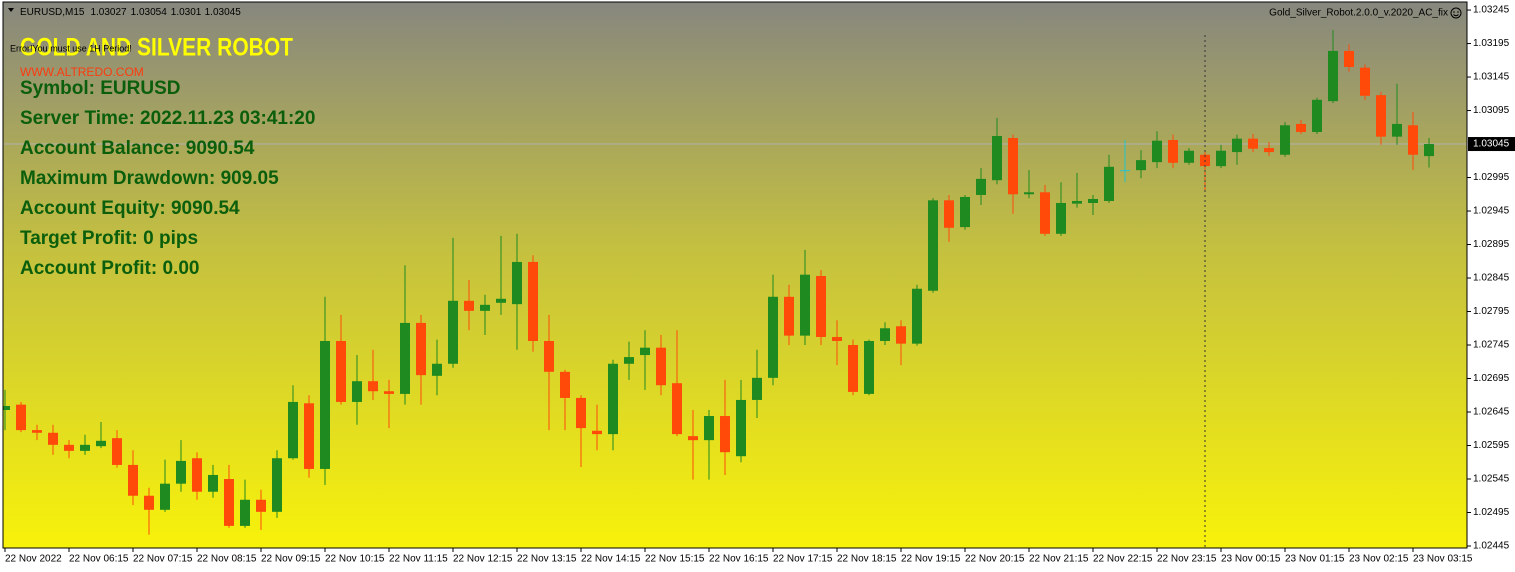 This screenshot has height=572, width=1515. What do you see at coordinates (52, 12) in the screenshot?
I see `symbol-period: EURUSD,M15` at bounding box center [52, 12].